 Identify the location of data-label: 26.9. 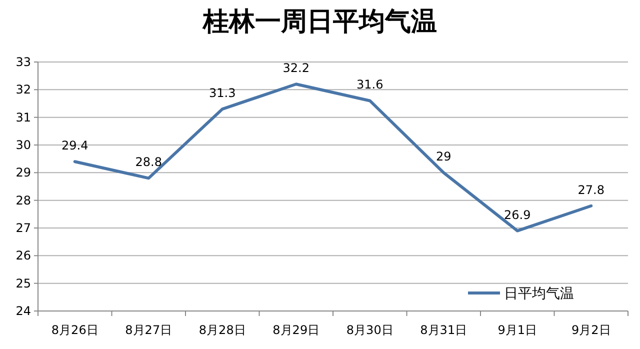
(517, 215).